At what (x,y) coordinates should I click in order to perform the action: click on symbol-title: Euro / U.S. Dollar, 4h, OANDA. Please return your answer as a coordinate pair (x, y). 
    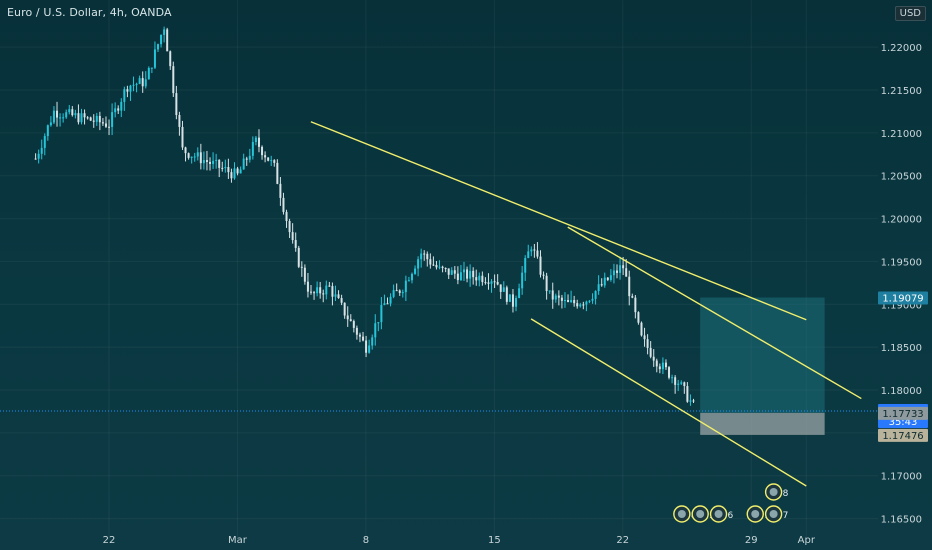
    Looking at the image, I should click on (89, 12).